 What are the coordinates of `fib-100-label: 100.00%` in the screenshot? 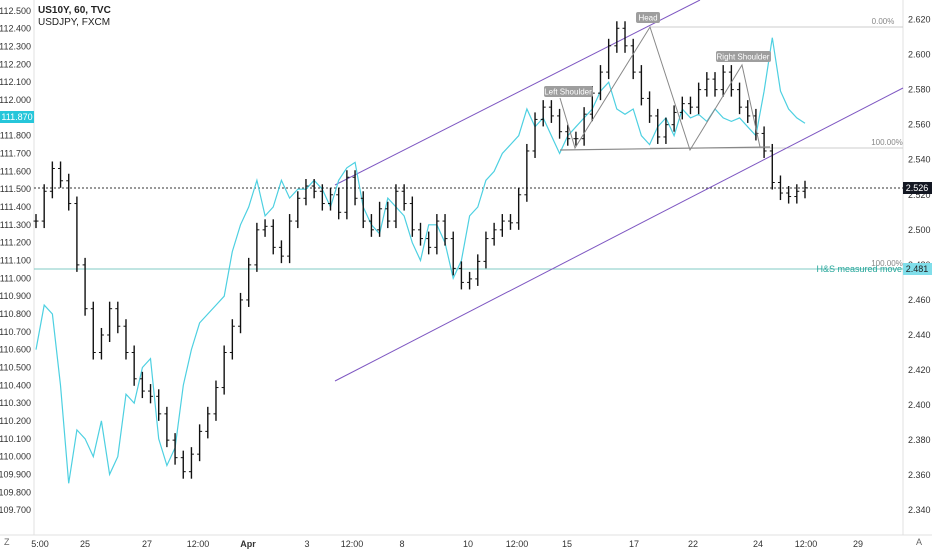 It's located at (887, 142).